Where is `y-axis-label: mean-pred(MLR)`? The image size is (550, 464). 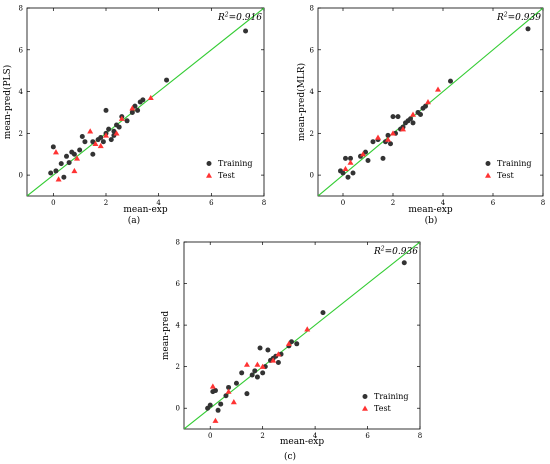 y-axis-label: mean-pred(MLR) is located at coordinates (301, 102).